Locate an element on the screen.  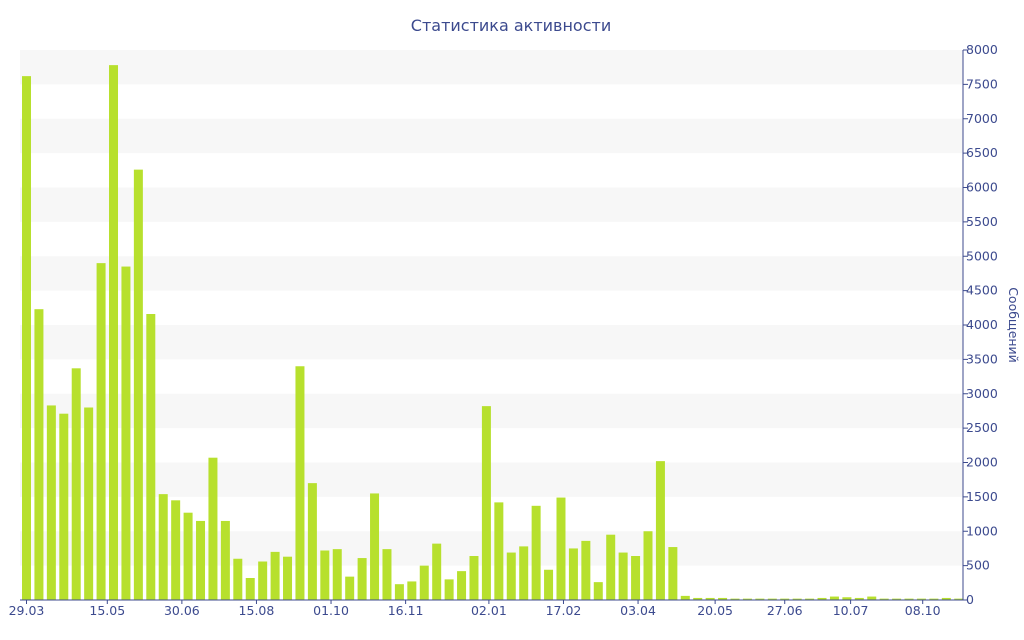
y-tick-label: 7500 is located at coordinates (982, 83).